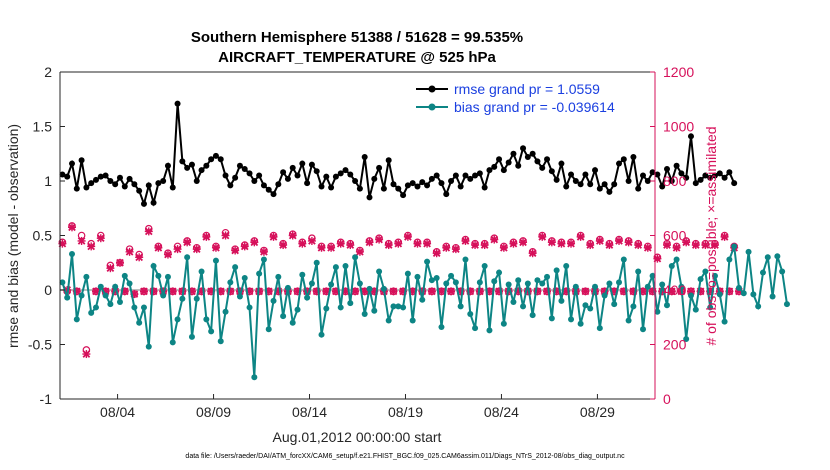 This screenshot has height=470, width=830. What do you see at coordinates (501, 412) in the screenshot?
I see `x-tick-label: 08/24` at bounding box center [501, 412].